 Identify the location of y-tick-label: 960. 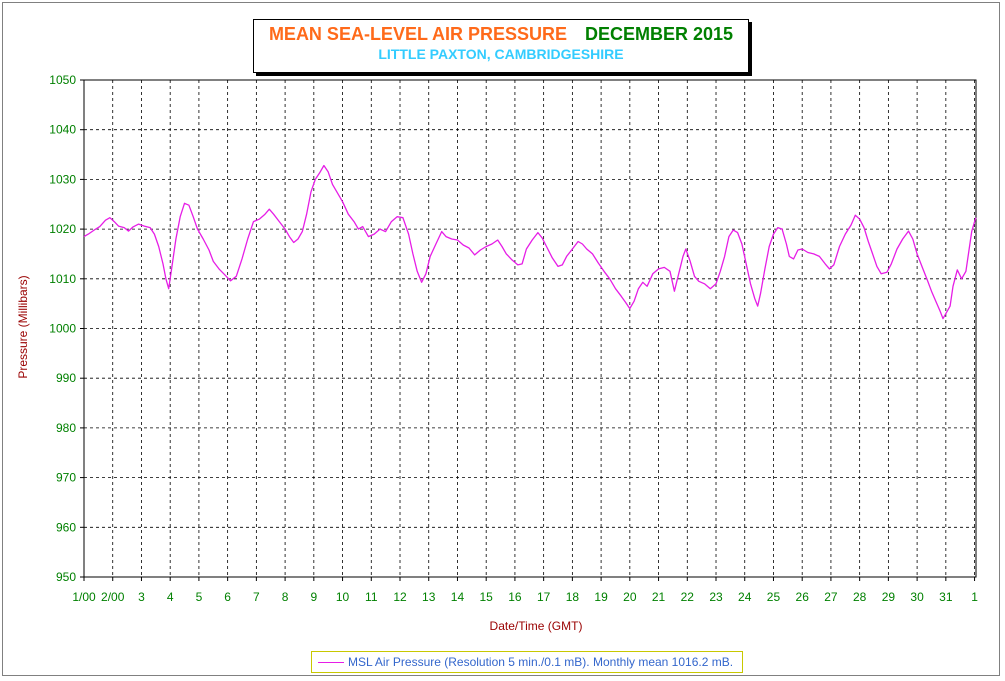
(66, 527).